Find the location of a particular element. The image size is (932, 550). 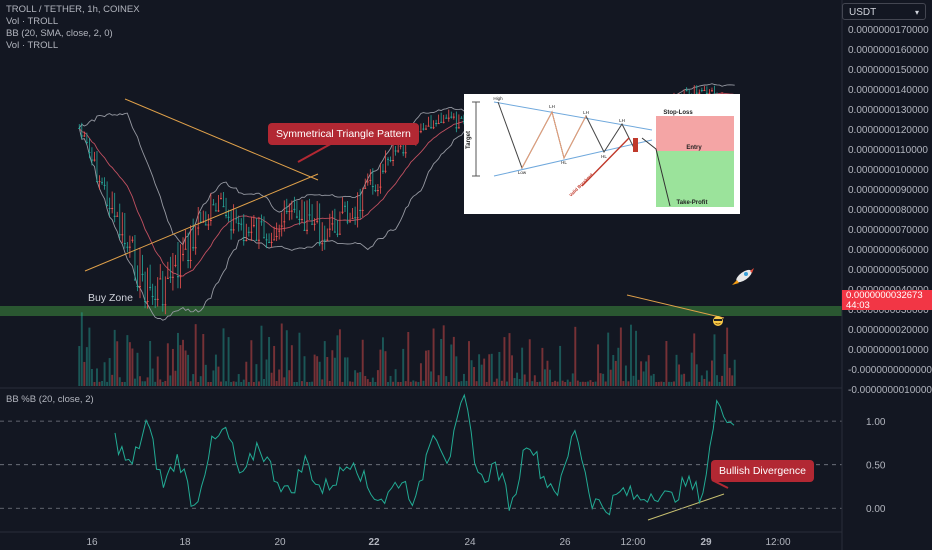

bar-countdown: 44:03 is located at coordinates (858, 305).